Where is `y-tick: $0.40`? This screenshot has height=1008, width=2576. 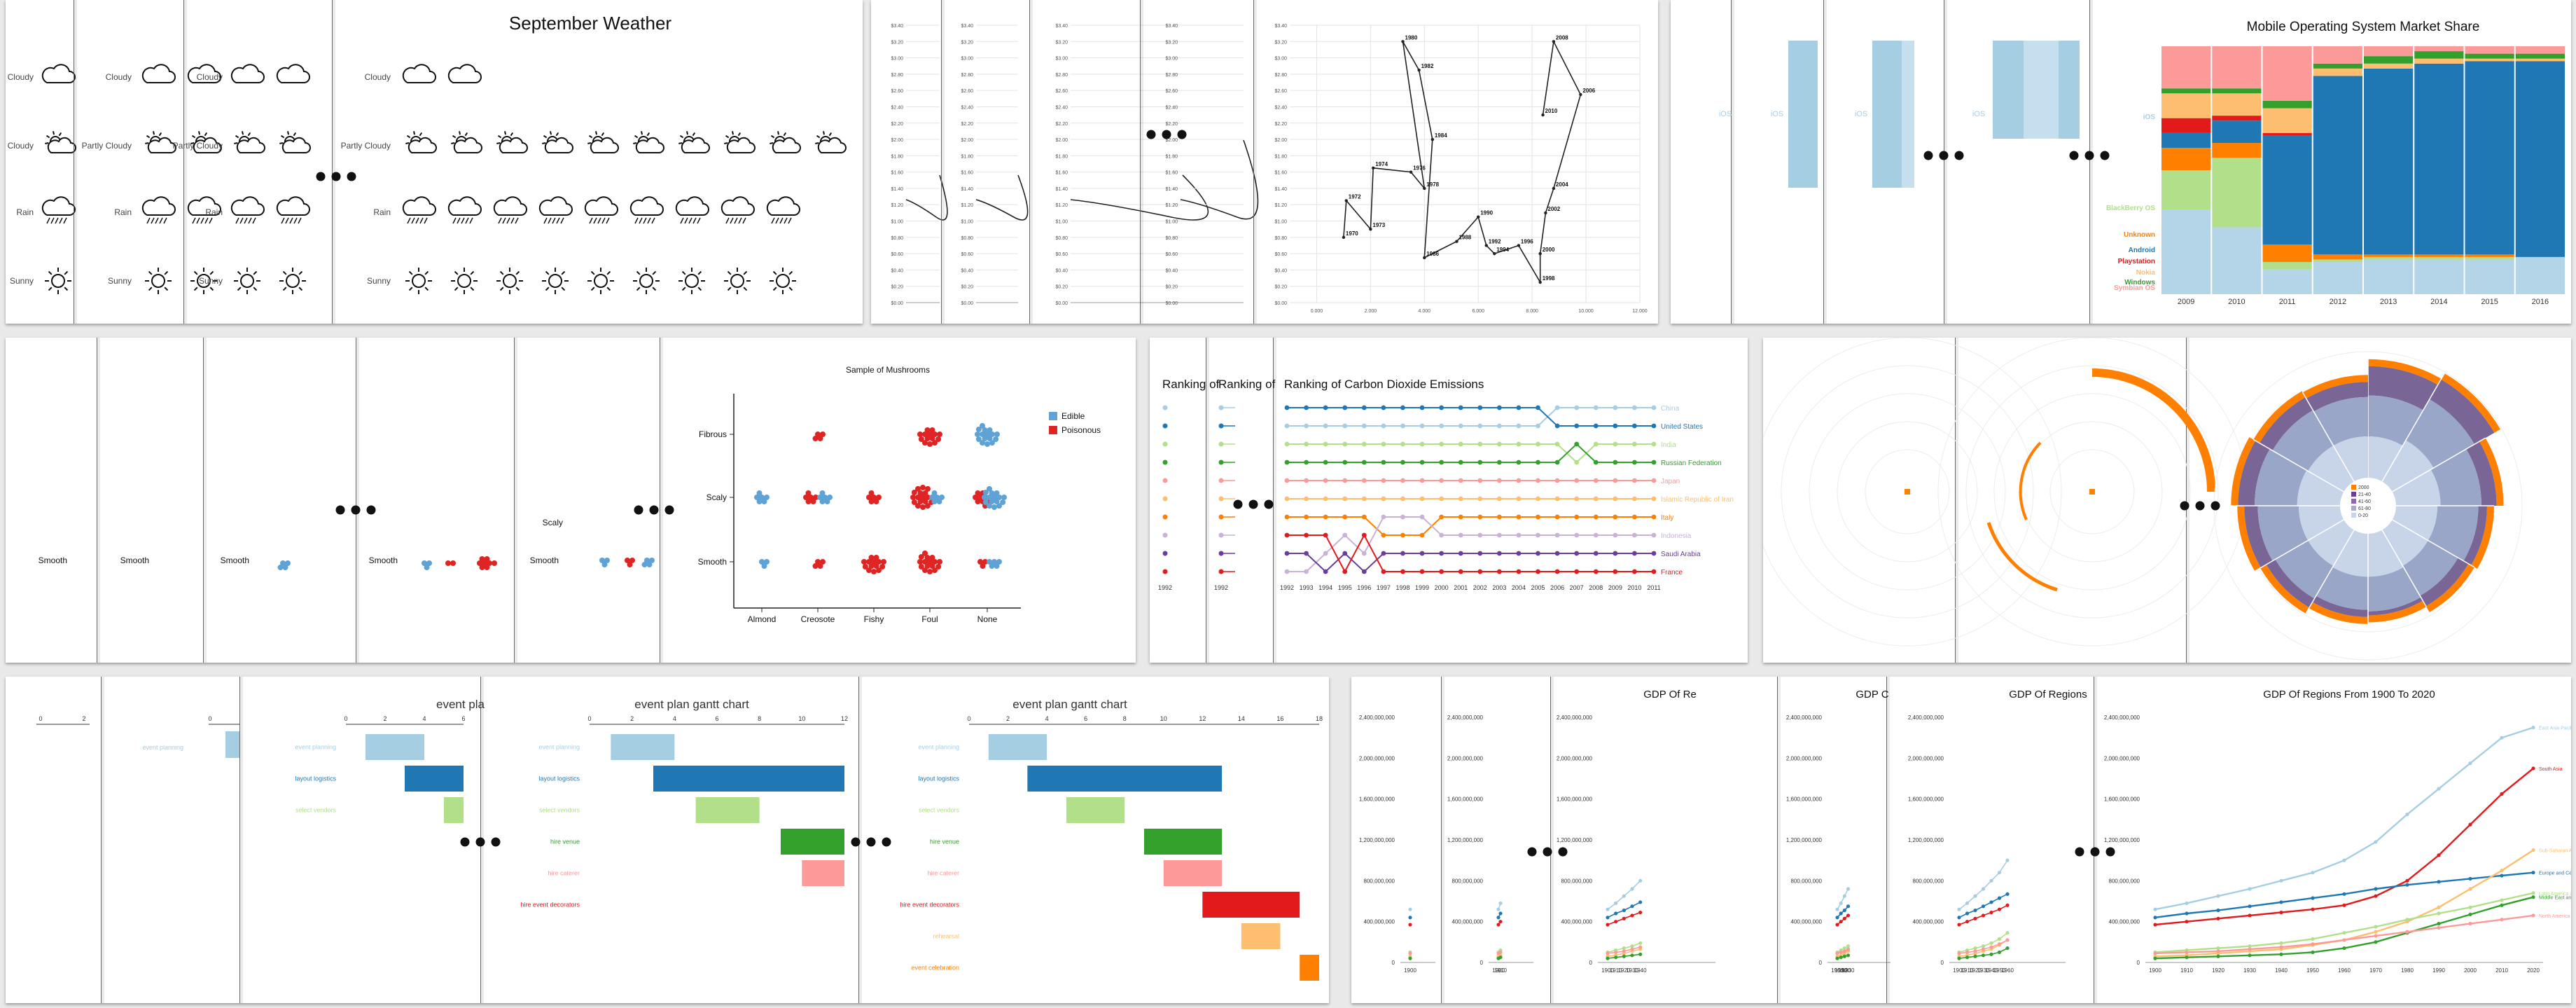 y-tick: $0.40 is located at coordinates (1171, 270).